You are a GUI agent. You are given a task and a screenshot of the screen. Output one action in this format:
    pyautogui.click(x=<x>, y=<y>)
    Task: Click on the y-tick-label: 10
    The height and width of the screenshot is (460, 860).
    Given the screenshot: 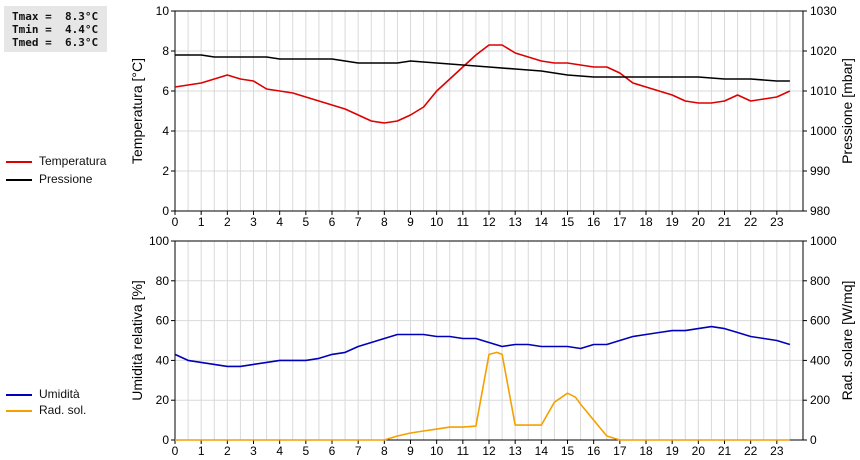 What is the action you would take?
    pyautogui.click(x=163, y=11)
    